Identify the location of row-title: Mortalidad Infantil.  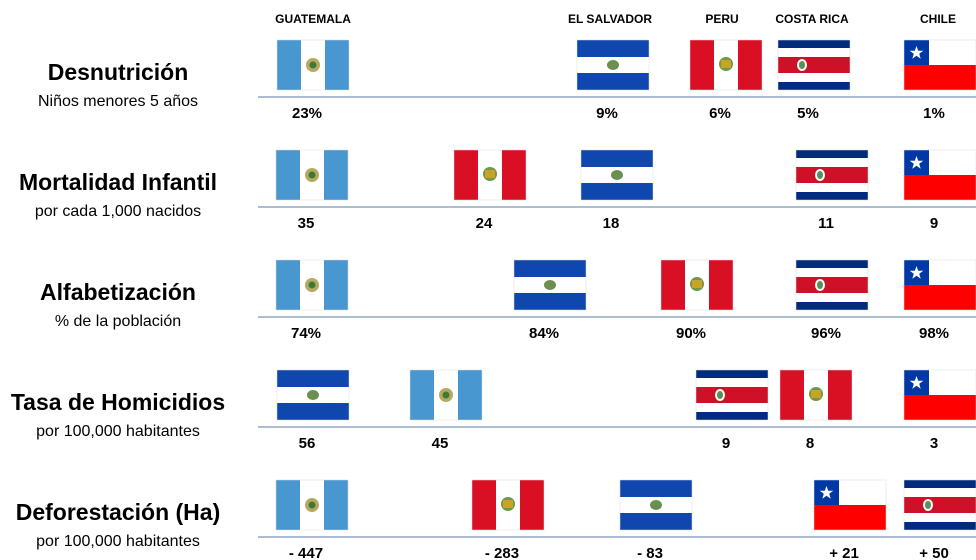
(118, 182).